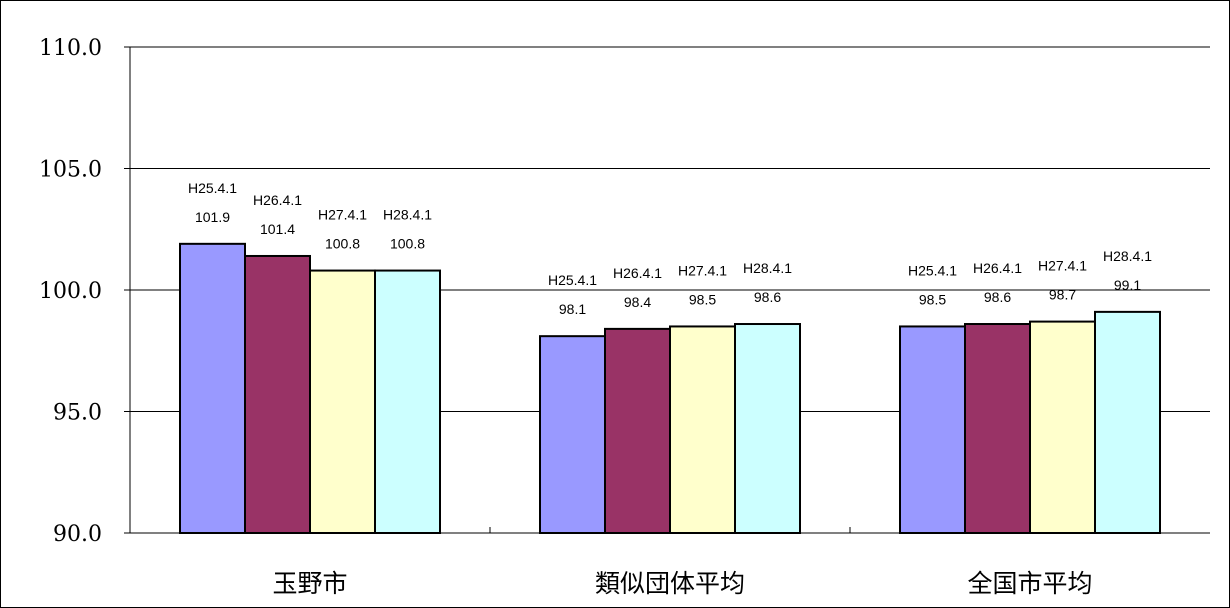 The image size is (1230, 608). I want to click on x-axis-labels: 玉野市 類似団体平均 全国市平均, so click(682, 583).